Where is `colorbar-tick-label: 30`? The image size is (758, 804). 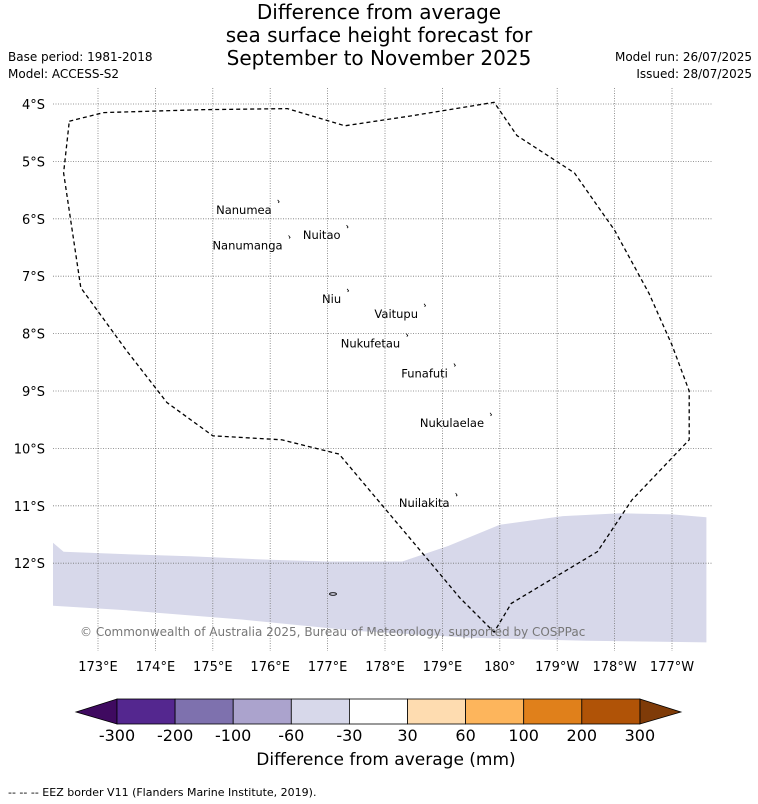
colorbar-tick-label: 30 is located at coordinates (407, 735).